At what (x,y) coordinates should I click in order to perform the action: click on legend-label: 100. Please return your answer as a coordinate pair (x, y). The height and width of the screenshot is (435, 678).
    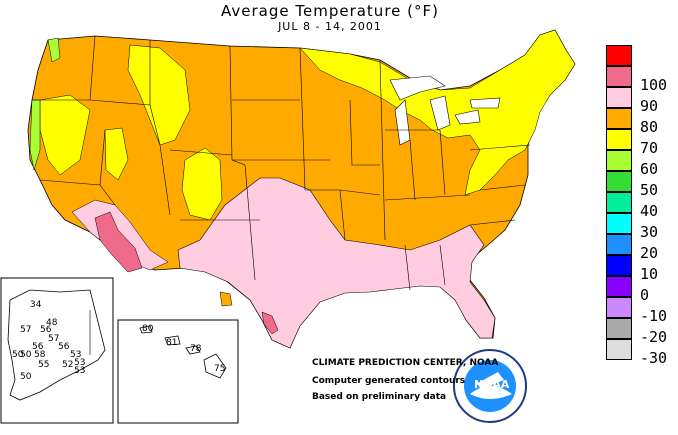
    Looking at the image, I should click on (654, 85).